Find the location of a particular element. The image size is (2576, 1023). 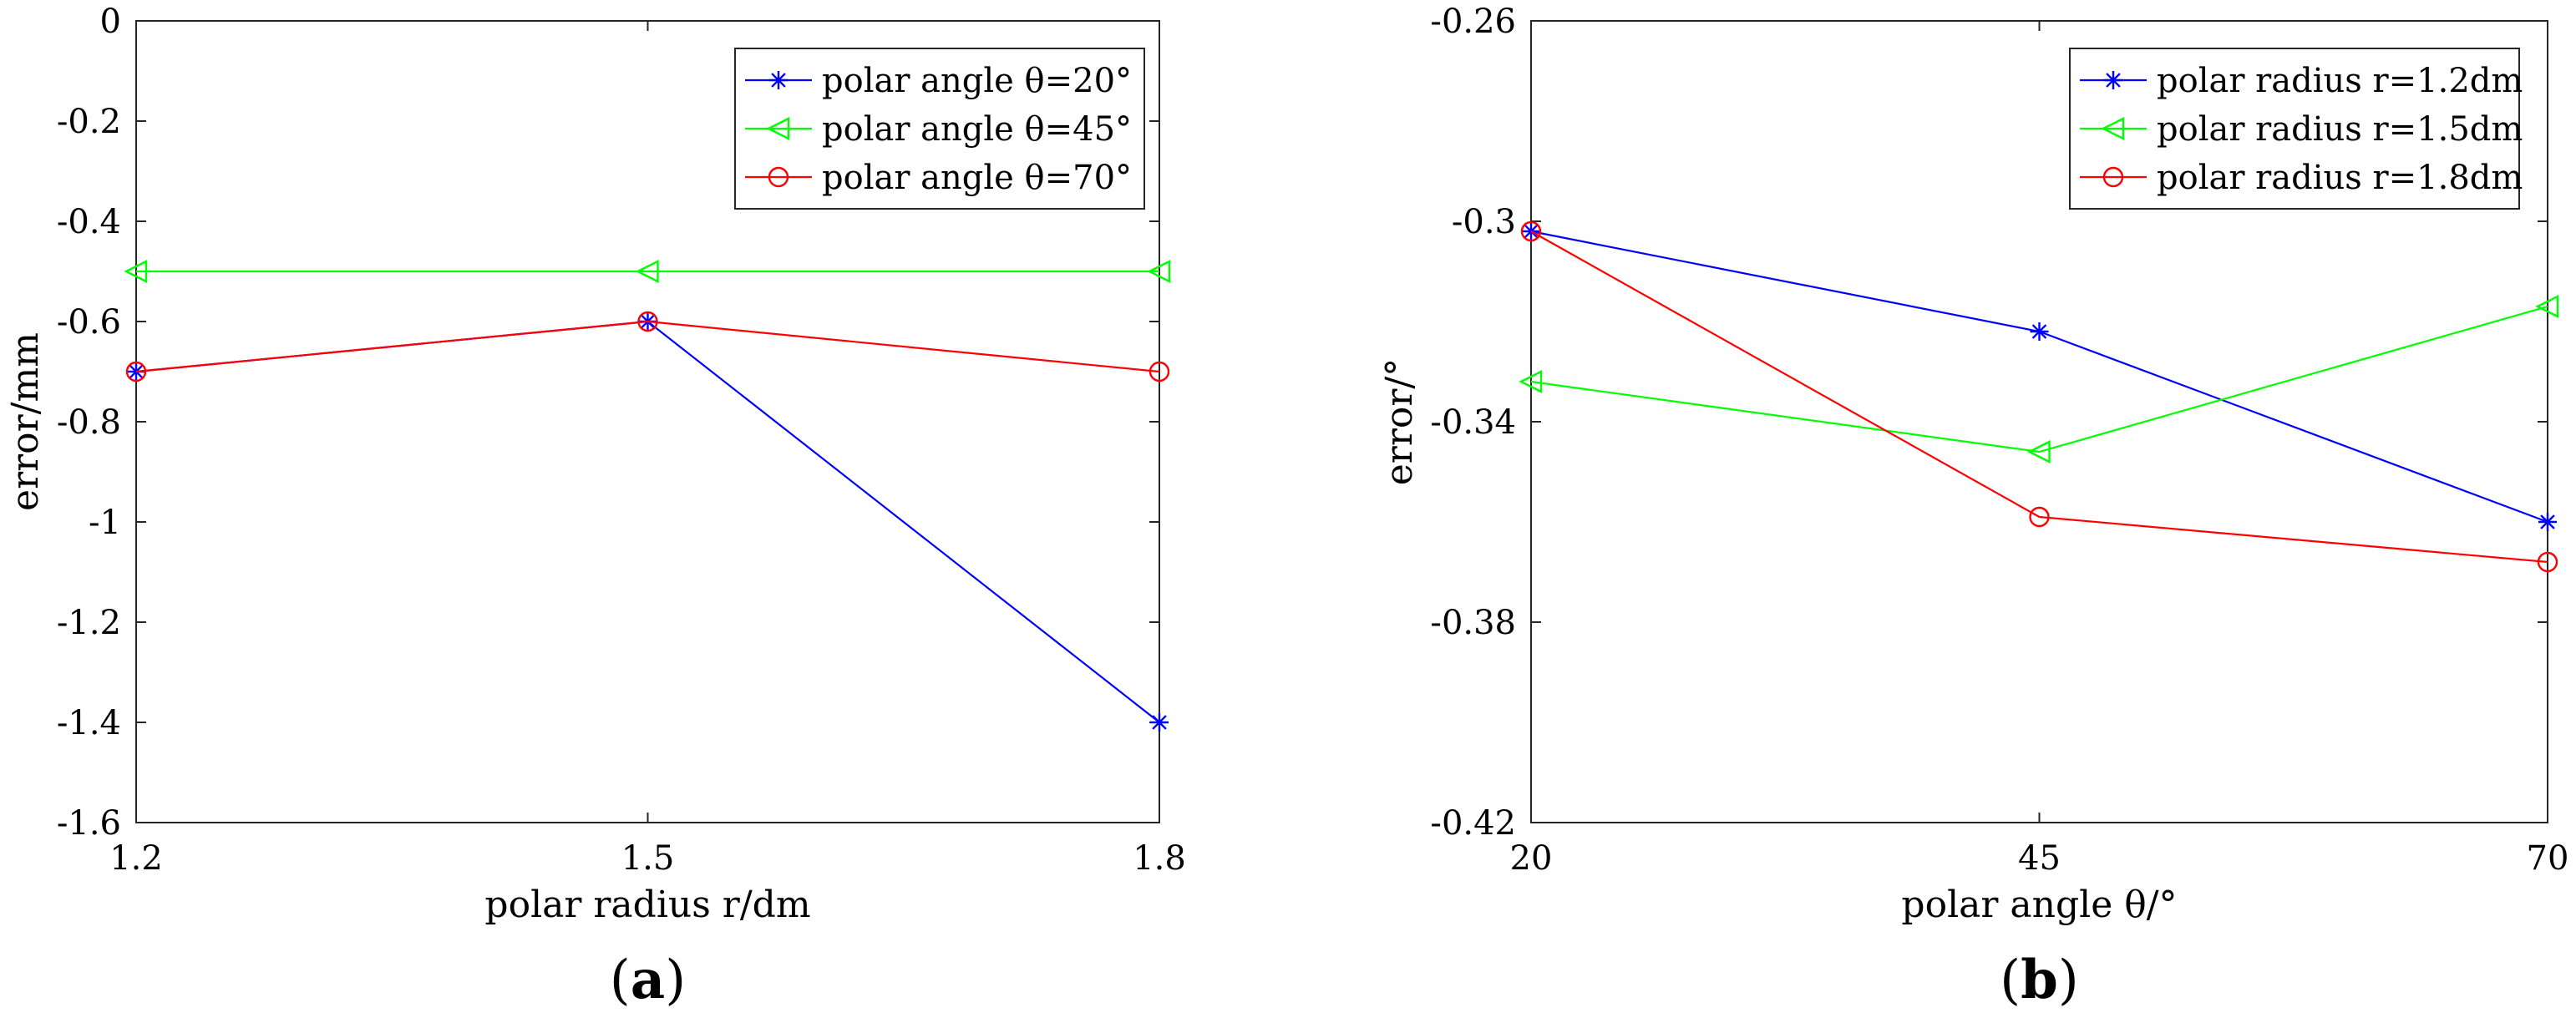

y-tick-label: -0.3 is located at coordinates (1484, 222).